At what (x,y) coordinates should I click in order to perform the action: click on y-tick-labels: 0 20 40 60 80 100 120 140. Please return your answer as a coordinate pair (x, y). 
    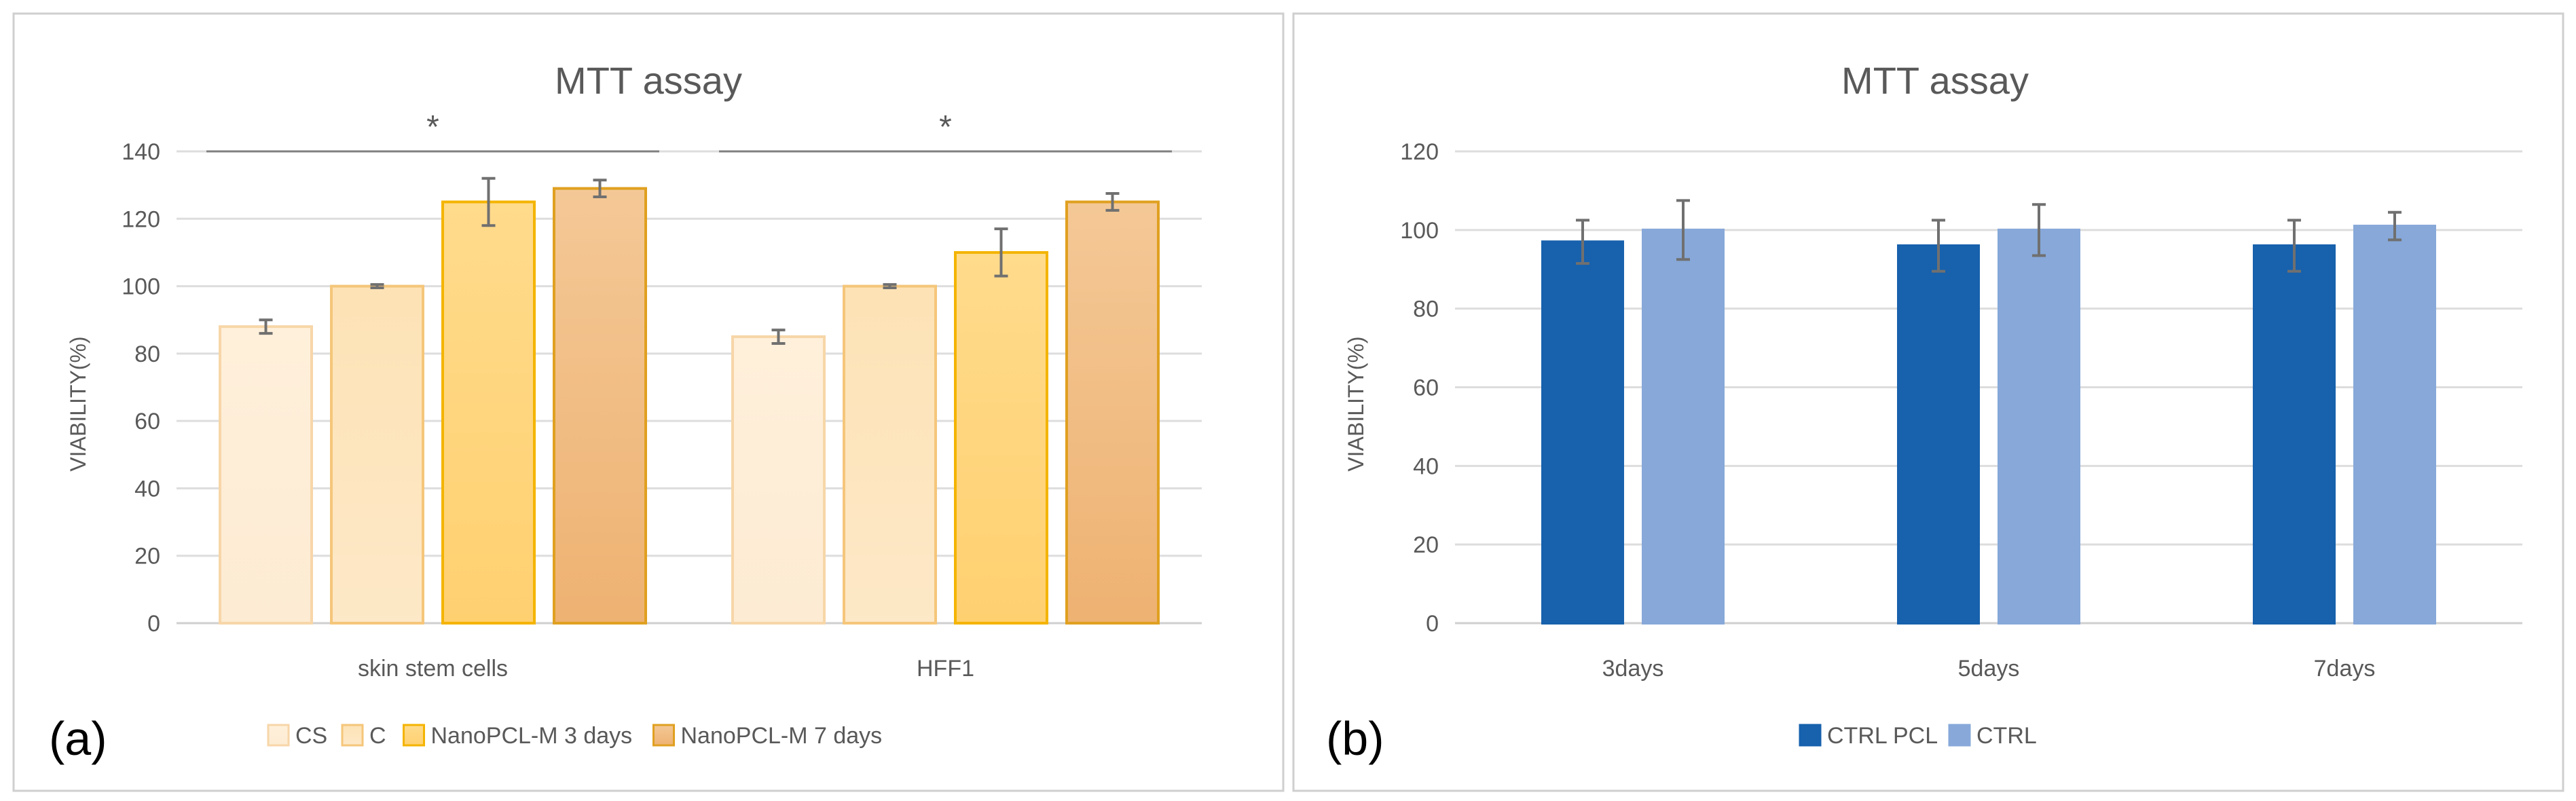
    Looking at the image, I should click on (141, 388).